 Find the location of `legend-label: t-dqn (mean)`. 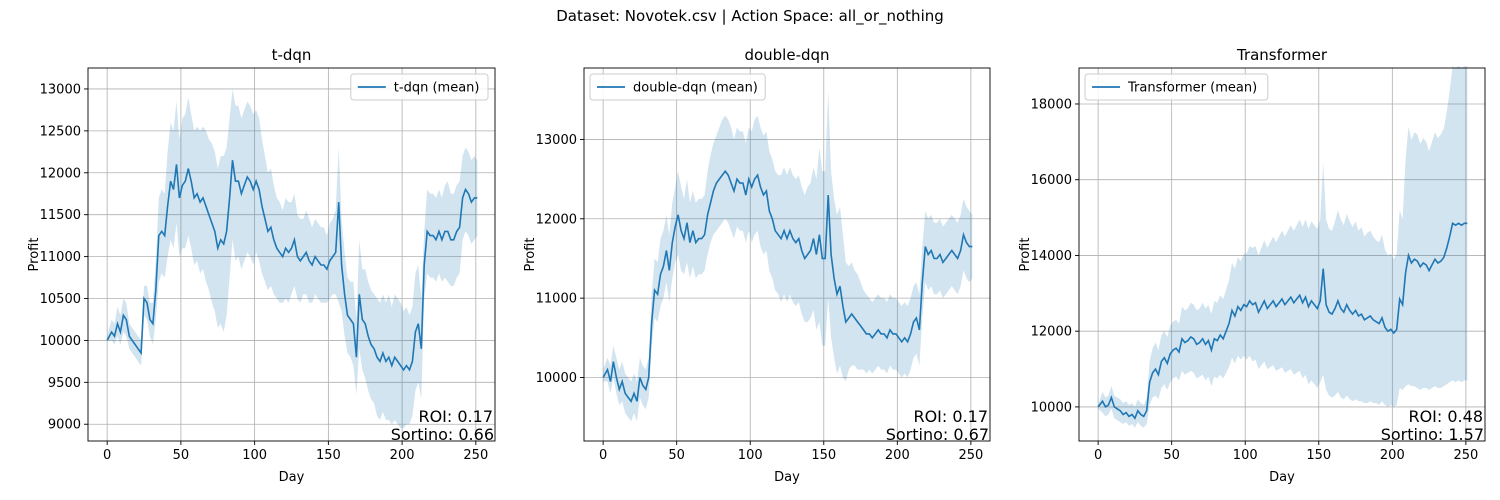

legend-label: t-dqn (mean) is located at coordinates (437, 88).